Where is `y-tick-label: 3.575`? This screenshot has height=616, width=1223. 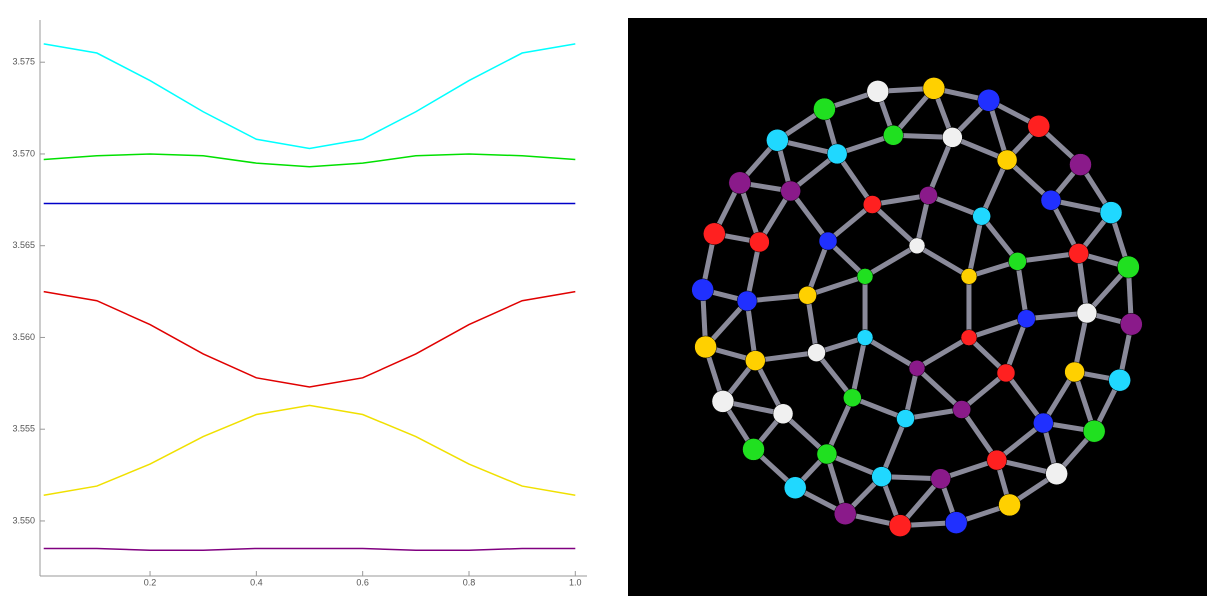 y-tick-label: 3.575 is located at coordinates (23, 62).